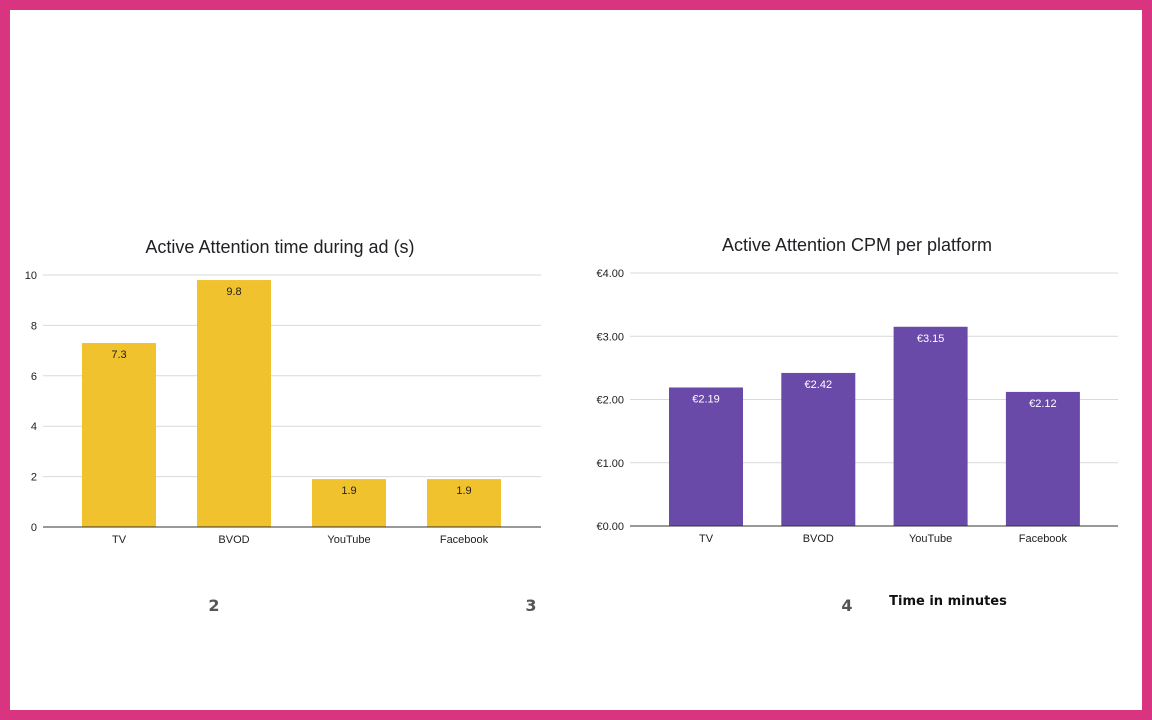 Image resolution: width=1152 pixels, height=720 pixels. I want to click on chart2-data-label: €2.19, so click(706, 399).